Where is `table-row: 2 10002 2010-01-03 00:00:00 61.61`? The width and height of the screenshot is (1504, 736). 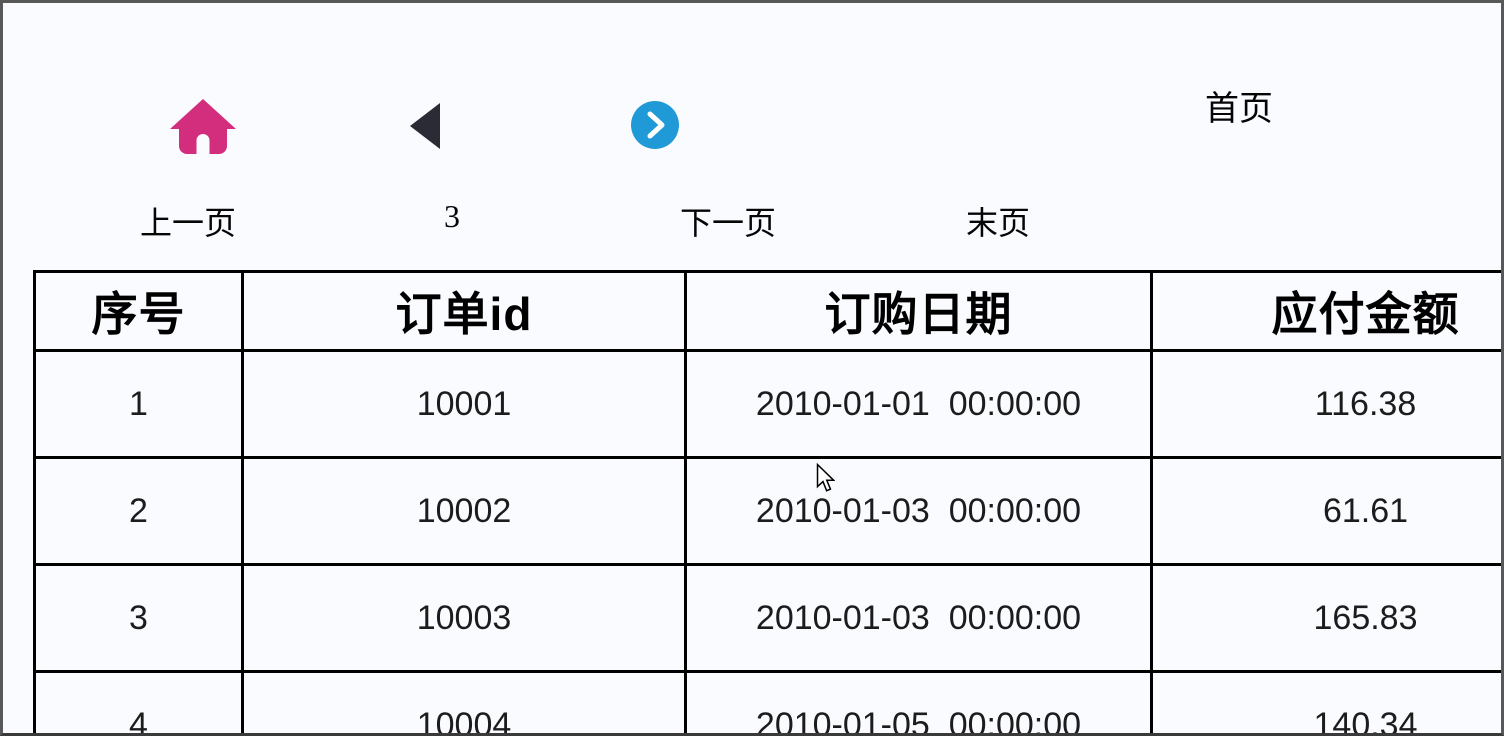 table-row: 2 10002 2010-01-03 00:00:00 61.61 is located at coordinates (767, 511).